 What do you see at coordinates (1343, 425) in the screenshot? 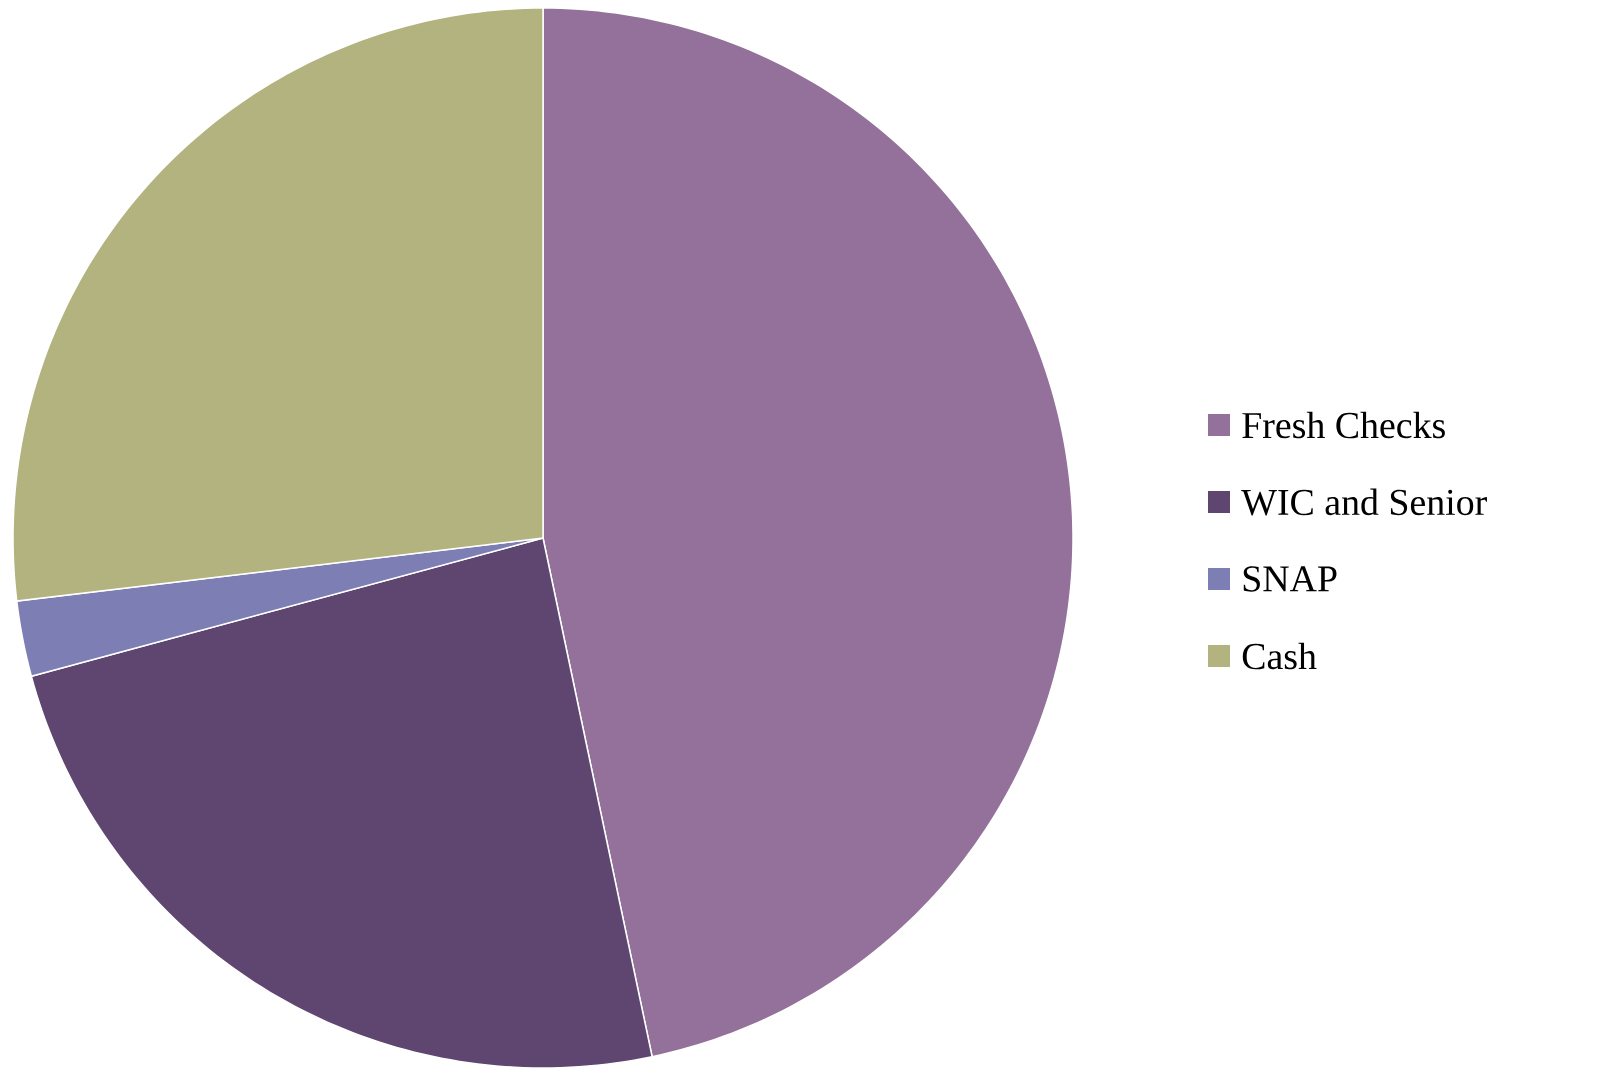
I see `legend-label: Fresh Checks` at bounding box center [1343, 425].